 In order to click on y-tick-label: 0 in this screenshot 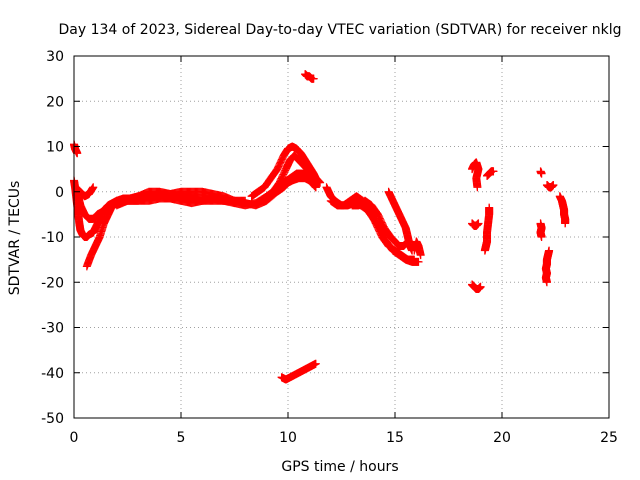, I will do `click(59, 193)`.